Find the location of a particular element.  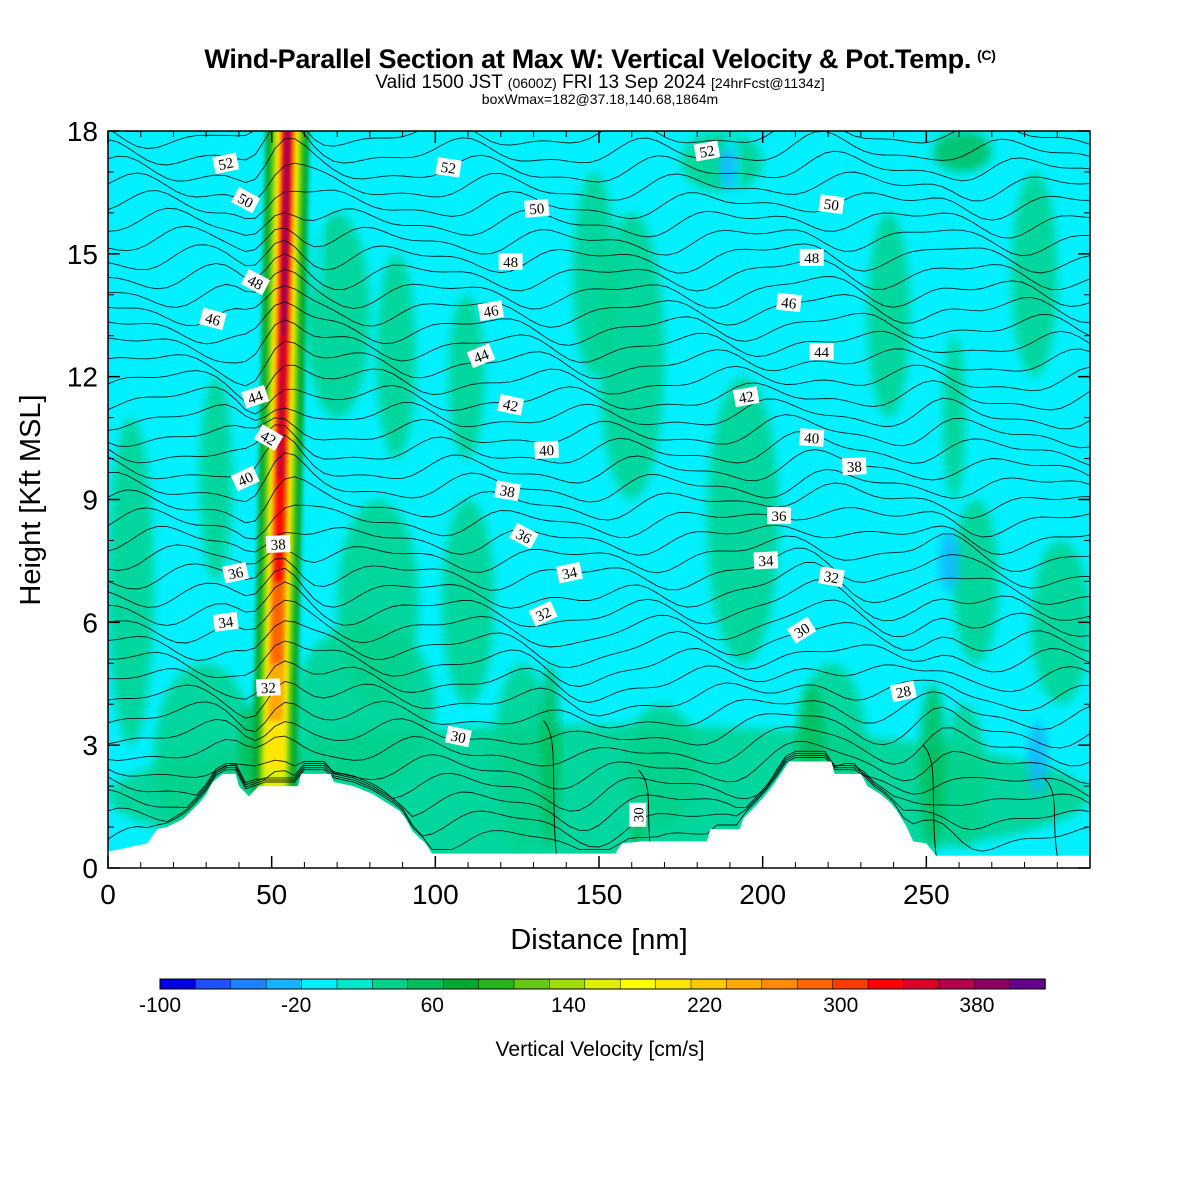

contour-label-11: 46 is located at coordinates (789, 302).